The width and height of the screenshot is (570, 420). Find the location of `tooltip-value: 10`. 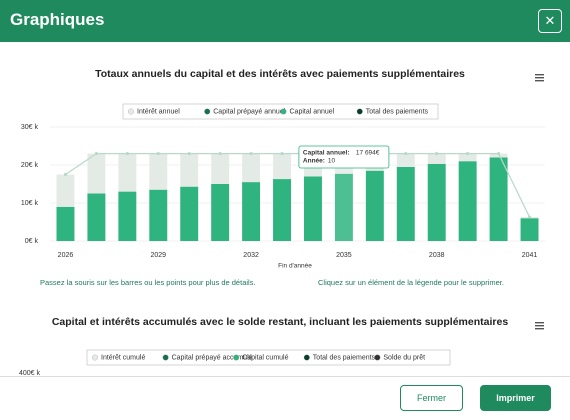

tooltip-value: 10 is located at coordinates (332, 161).